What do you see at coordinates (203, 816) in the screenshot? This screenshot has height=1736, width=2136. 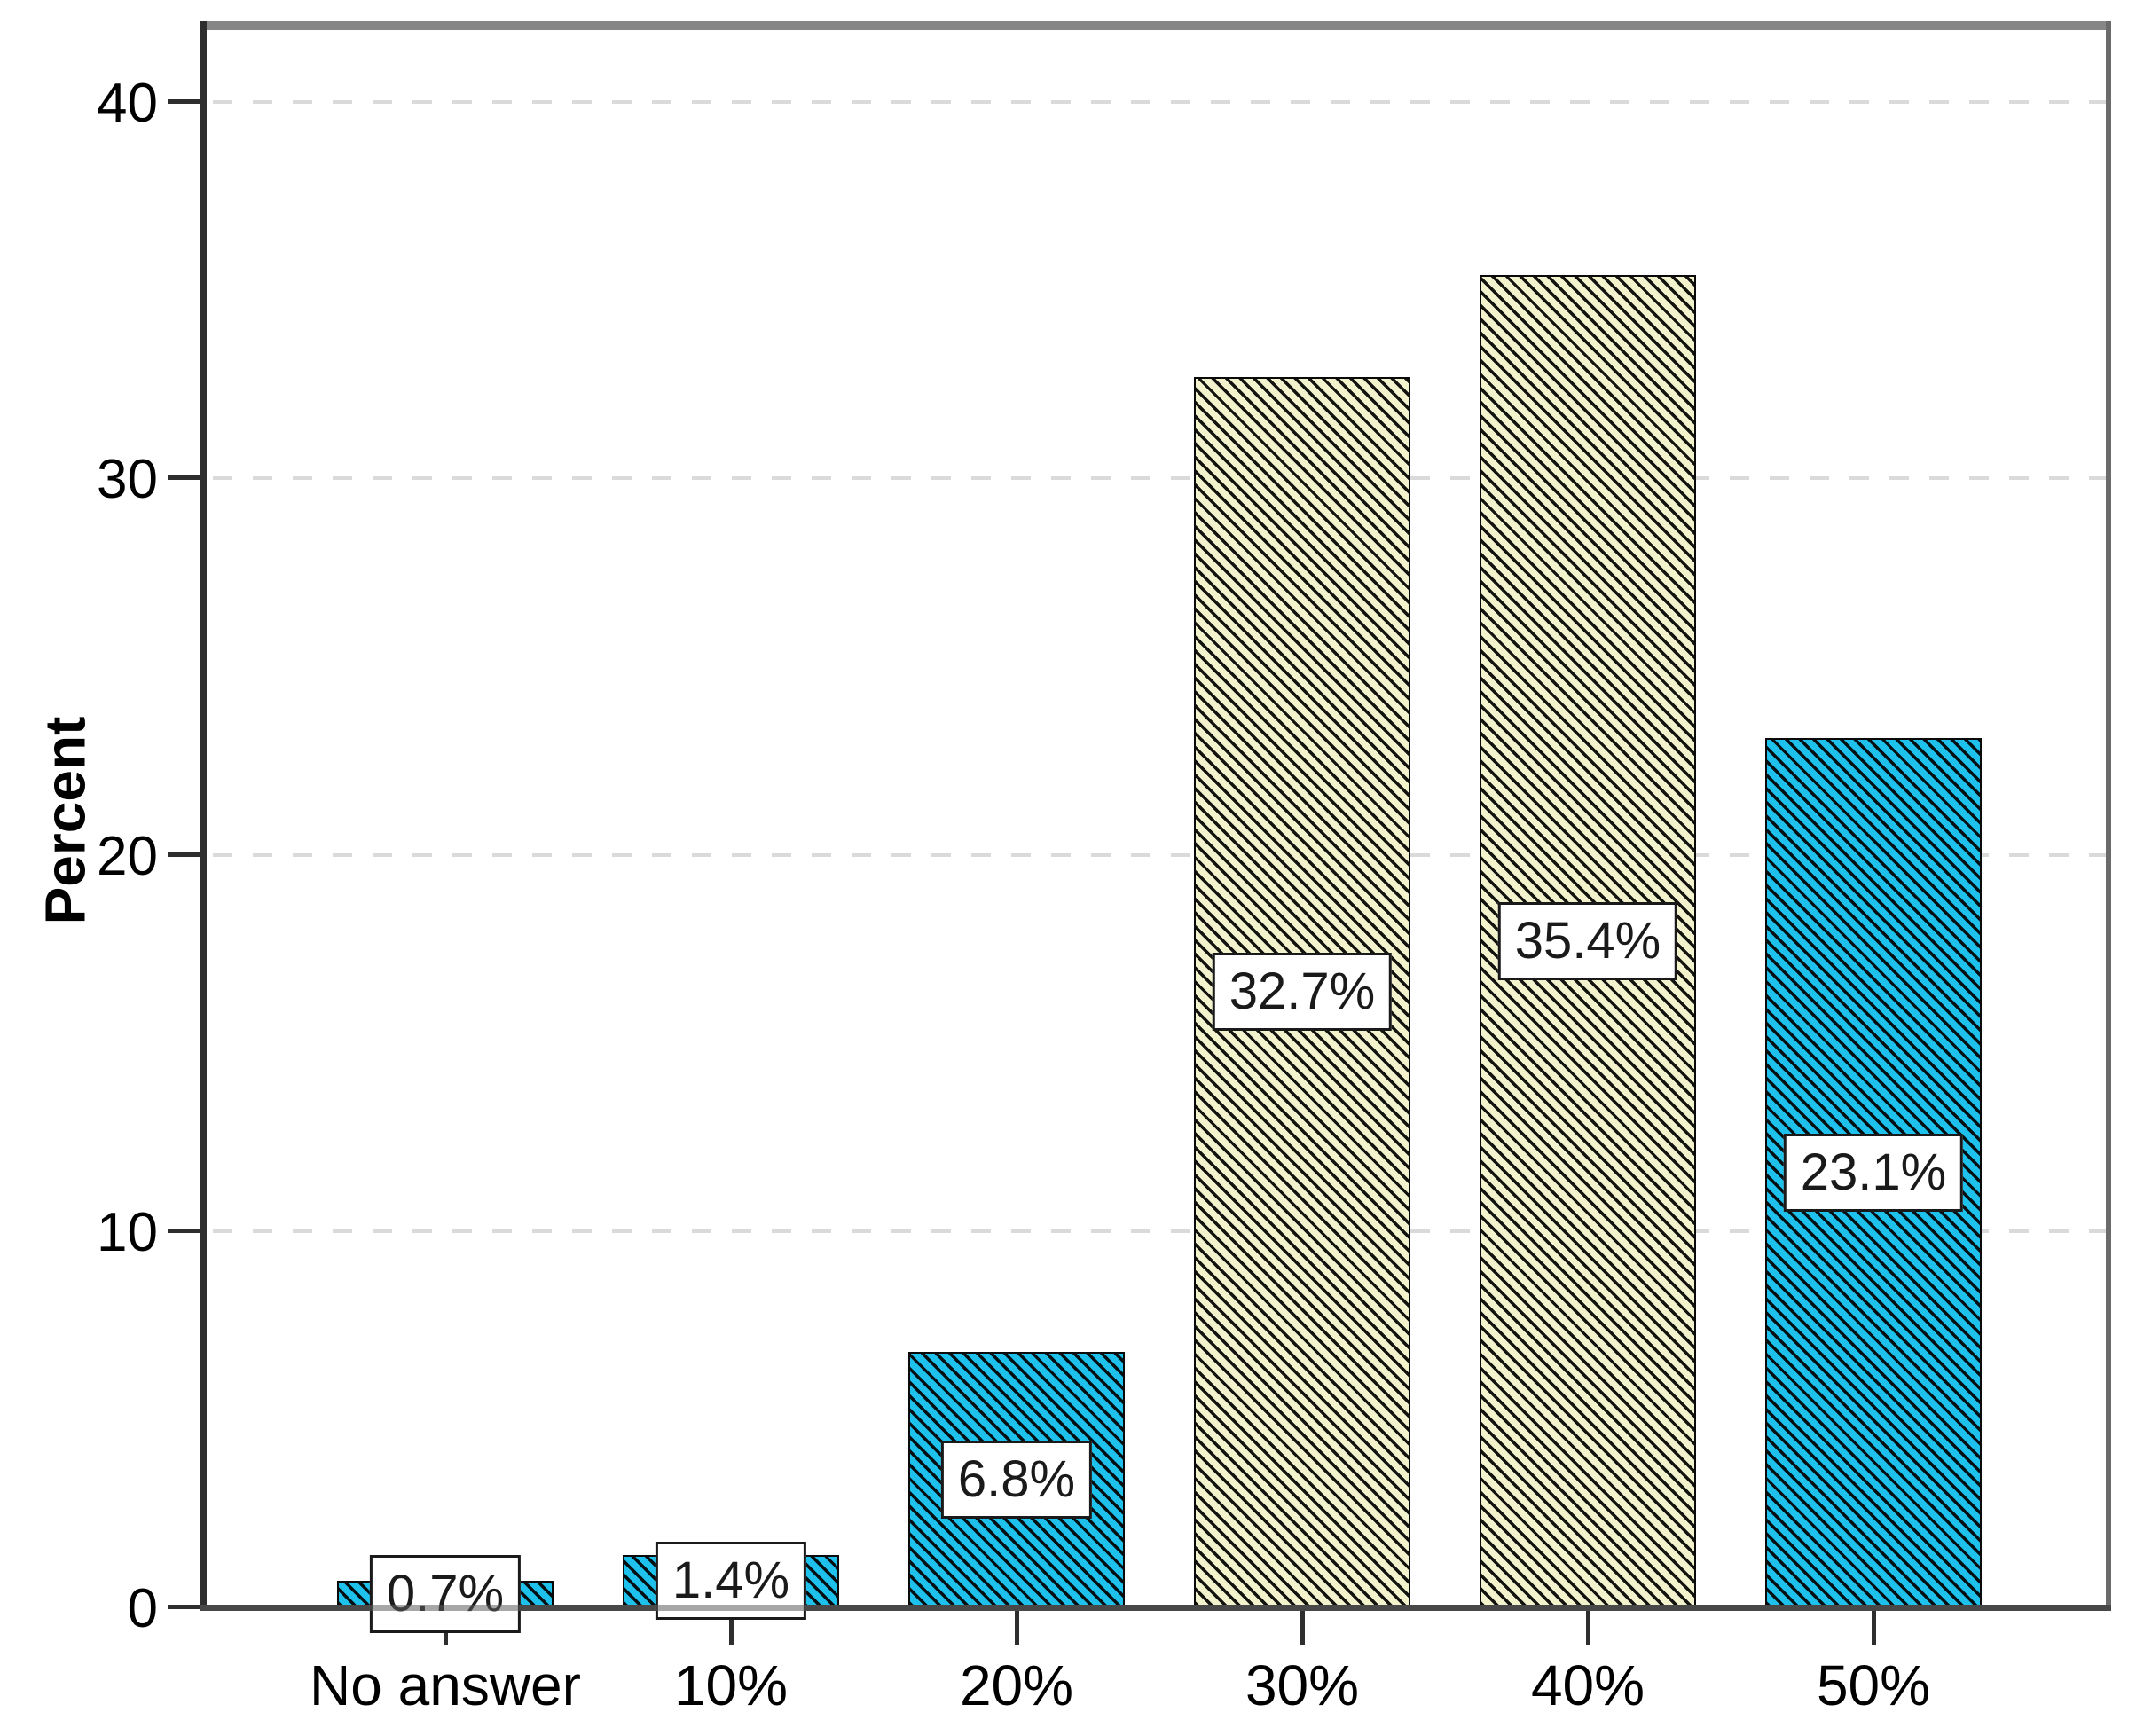 I see `y-axis-line` at bounding box center [203, 816].